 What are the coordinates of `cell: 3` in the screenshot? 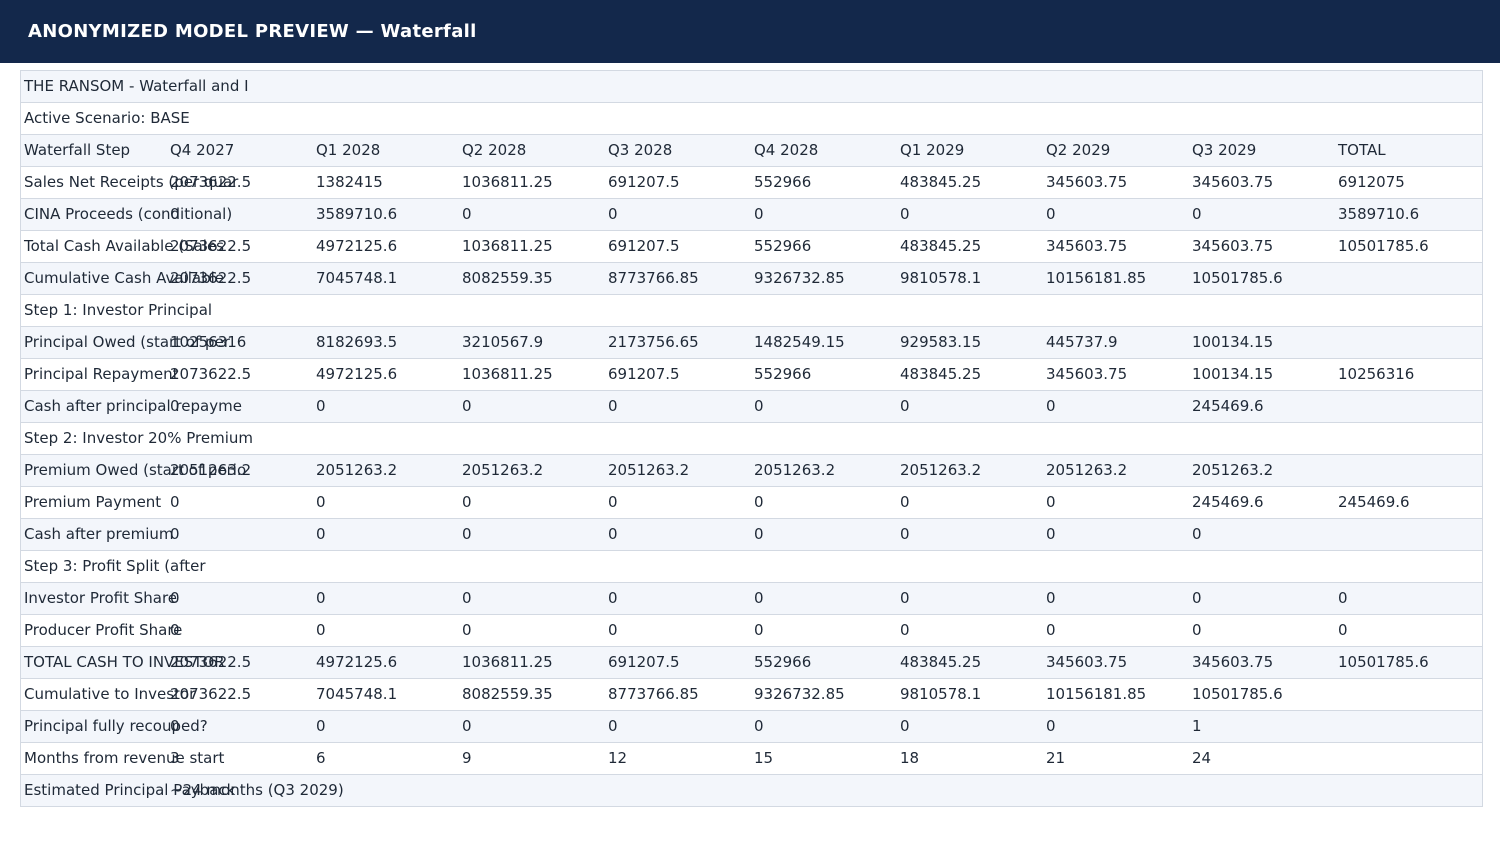 It's located at (175, 758).